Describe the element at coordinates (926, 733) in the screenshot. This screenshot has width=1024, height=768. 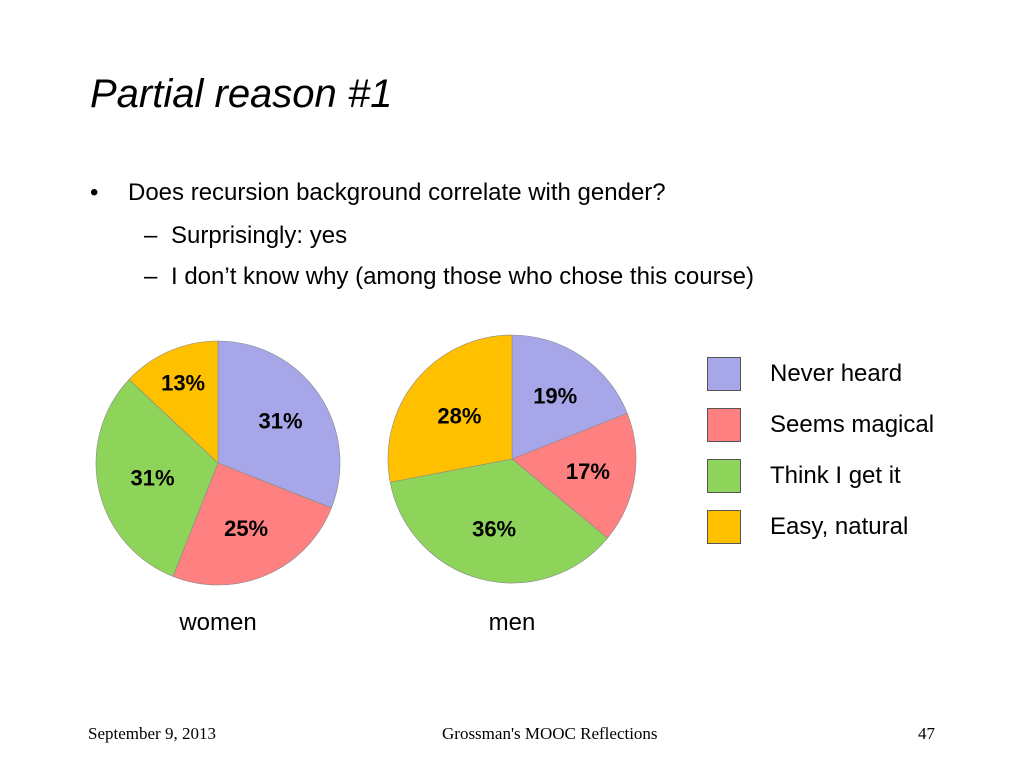
I see `footer-page-number: 47` at that location.